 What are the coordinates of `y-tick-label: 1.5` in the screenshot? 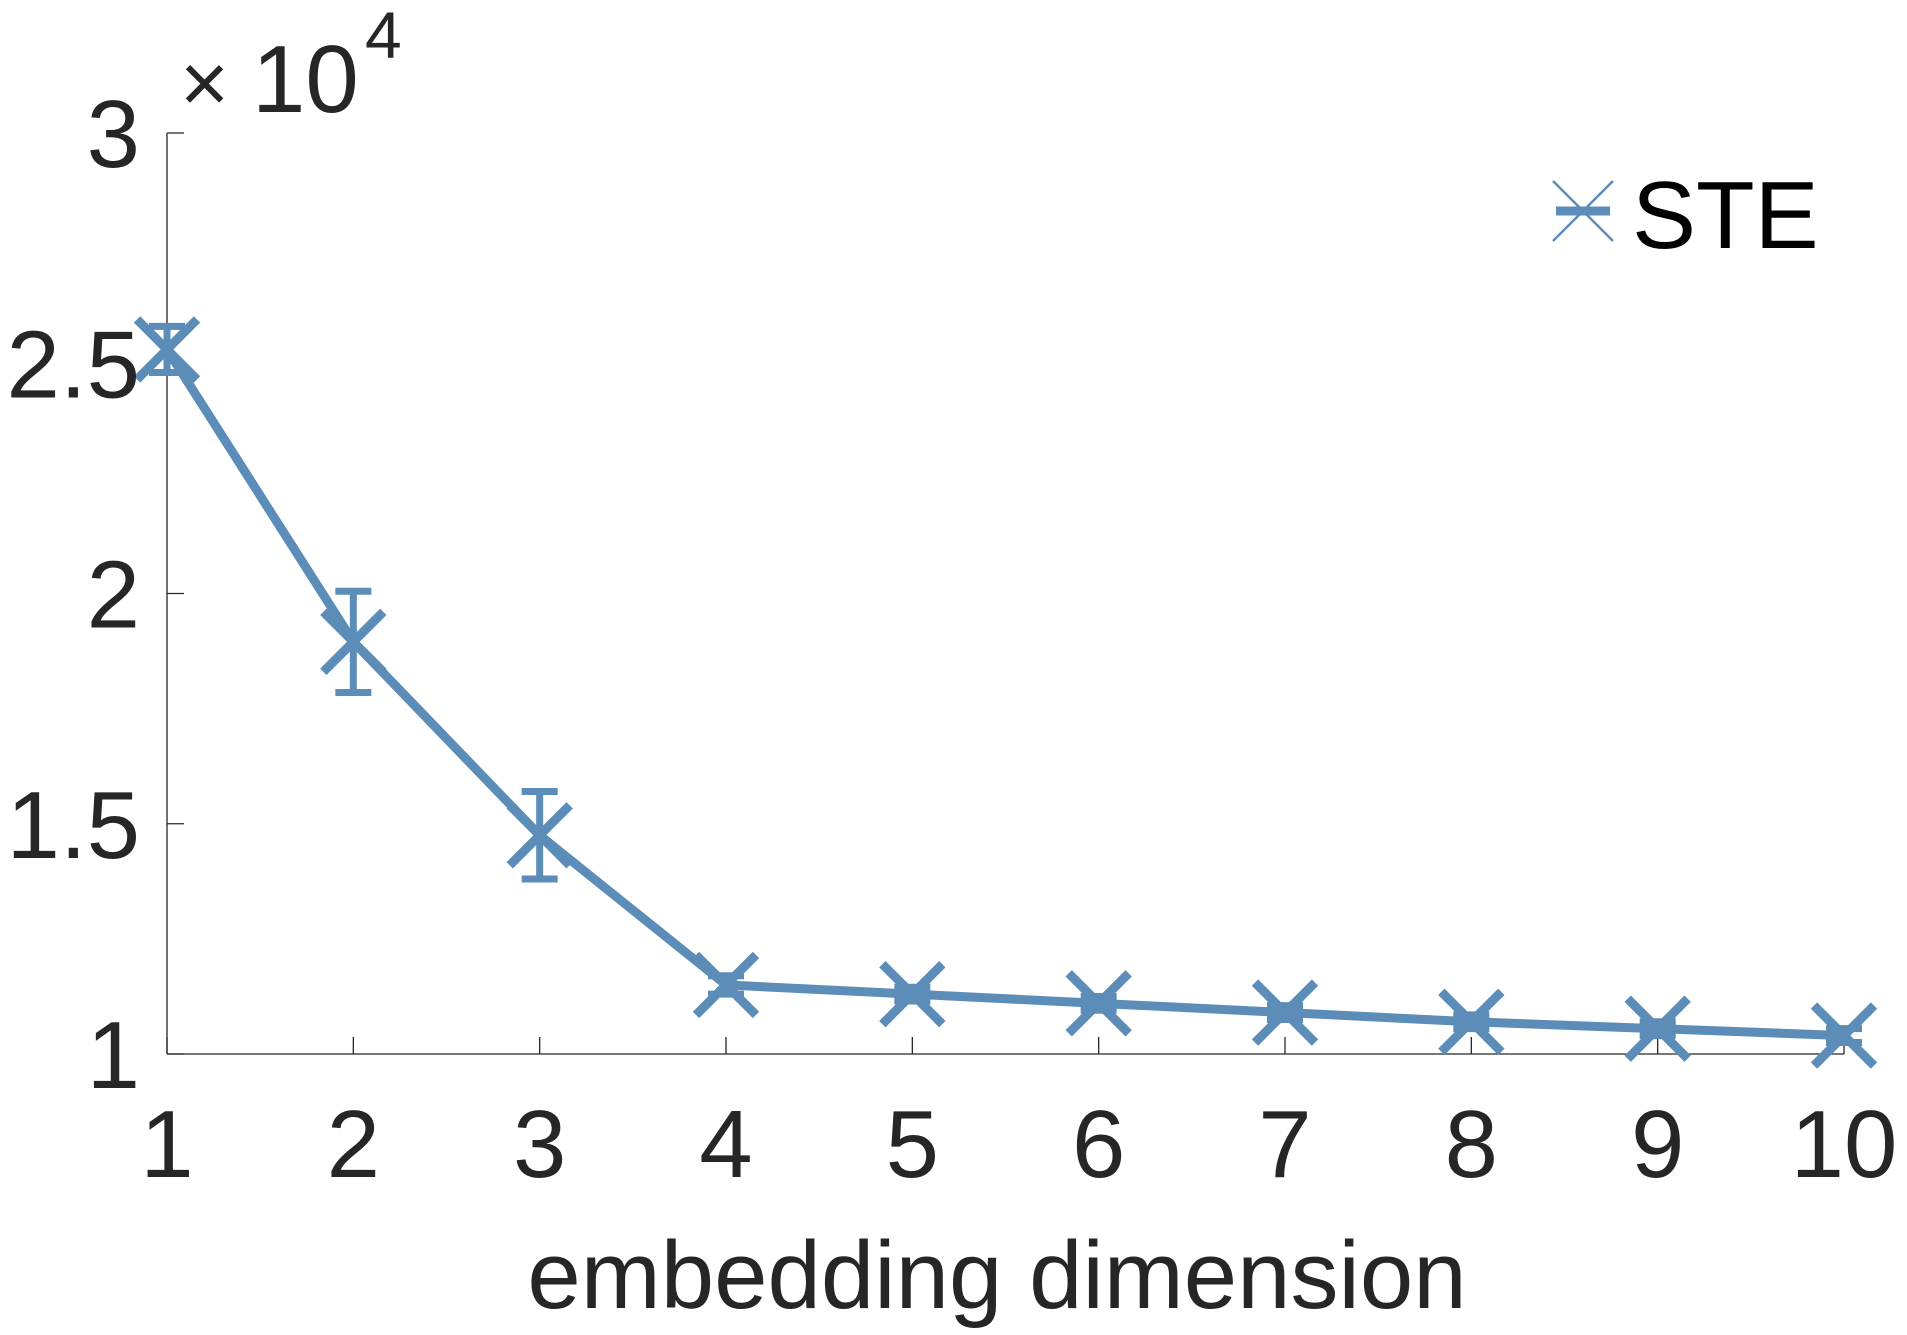 It's located at (73, 825).